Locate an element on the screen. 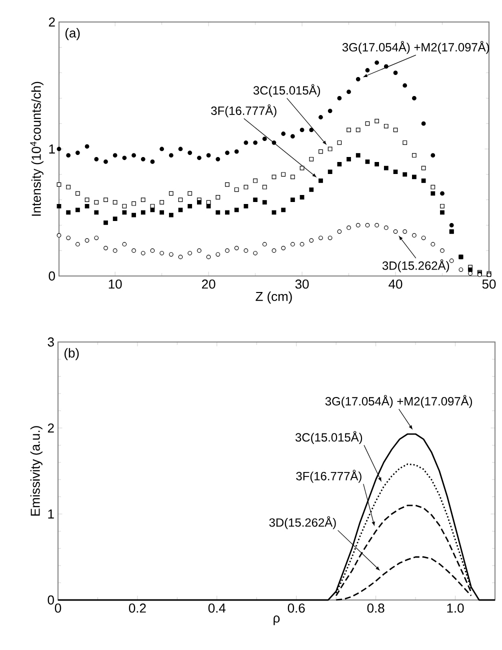 The height and width of the screenshot is (650, 502). x-tick-label: 10 is located at coordinates (115, 284).